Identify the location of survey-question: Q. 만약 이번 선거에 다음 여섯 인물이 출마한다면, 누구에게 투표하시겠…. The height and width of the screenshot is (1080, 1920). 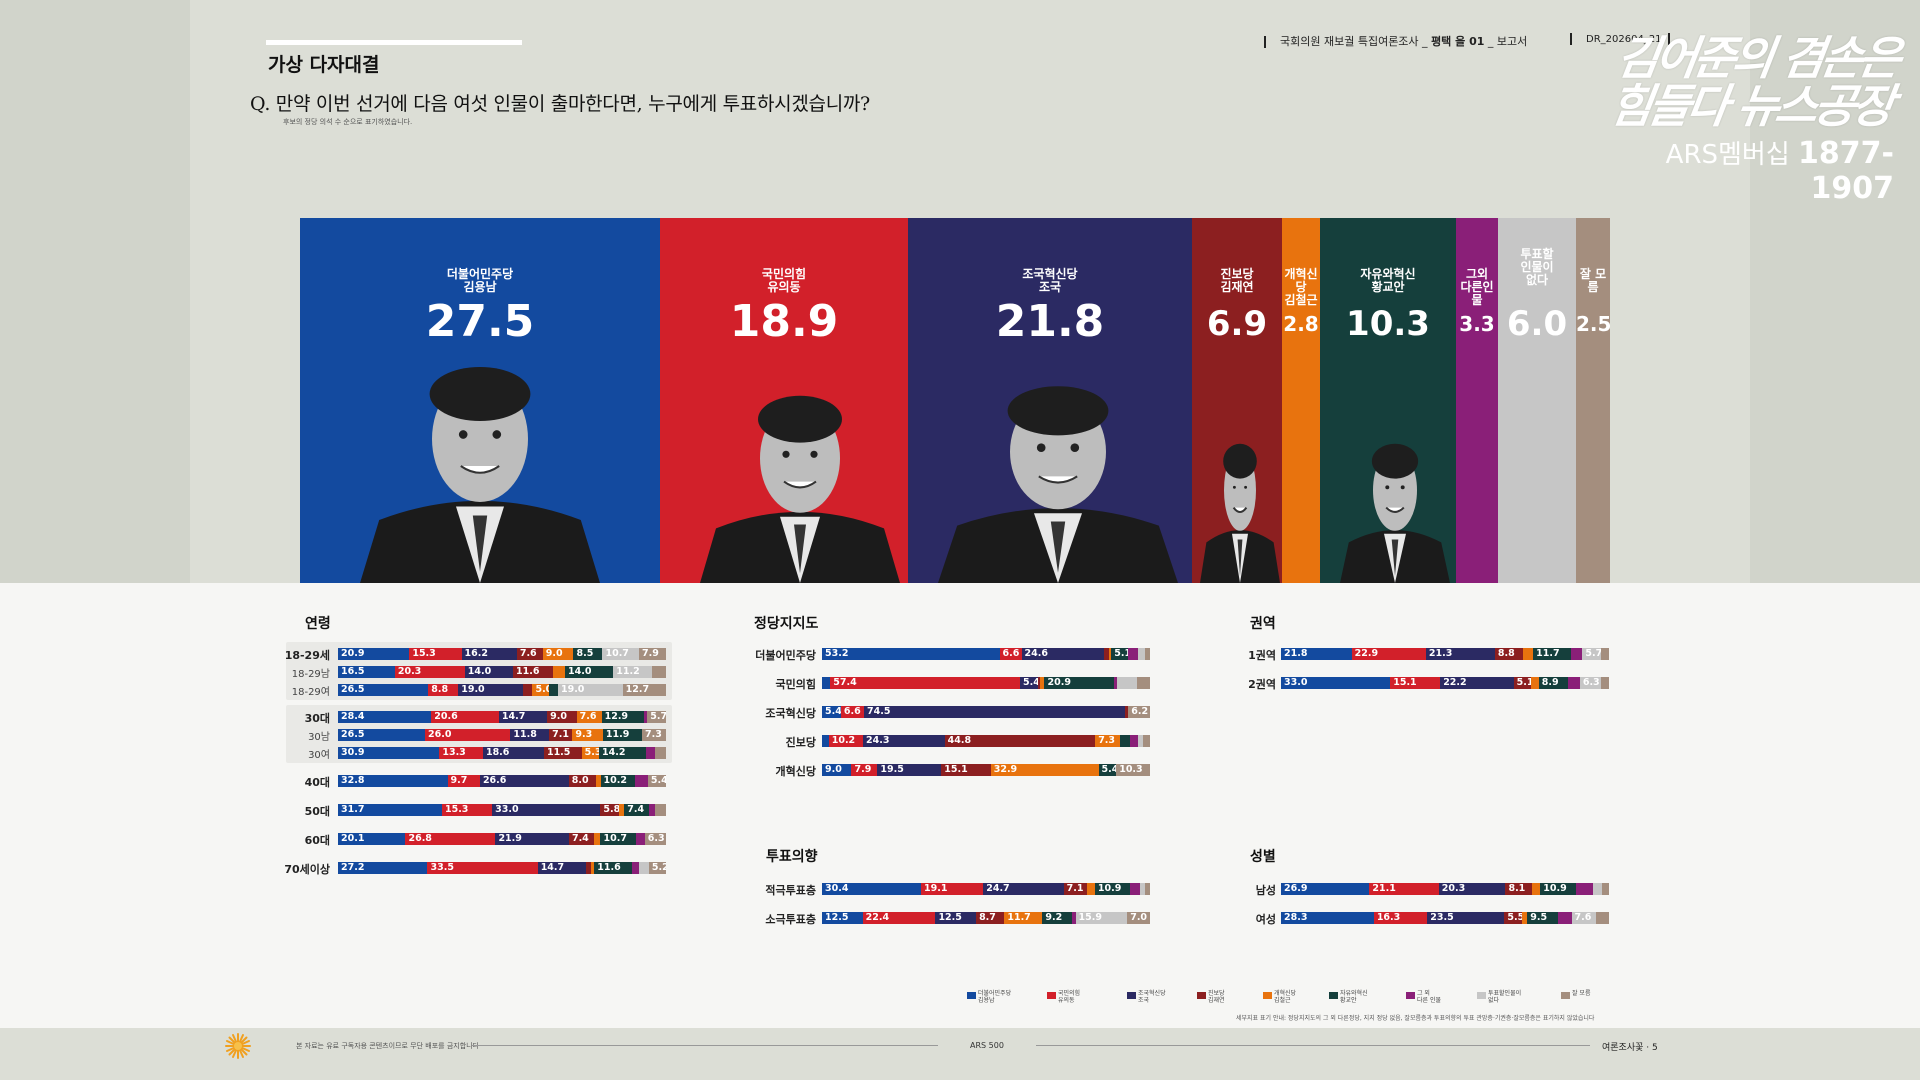
(560, 104).